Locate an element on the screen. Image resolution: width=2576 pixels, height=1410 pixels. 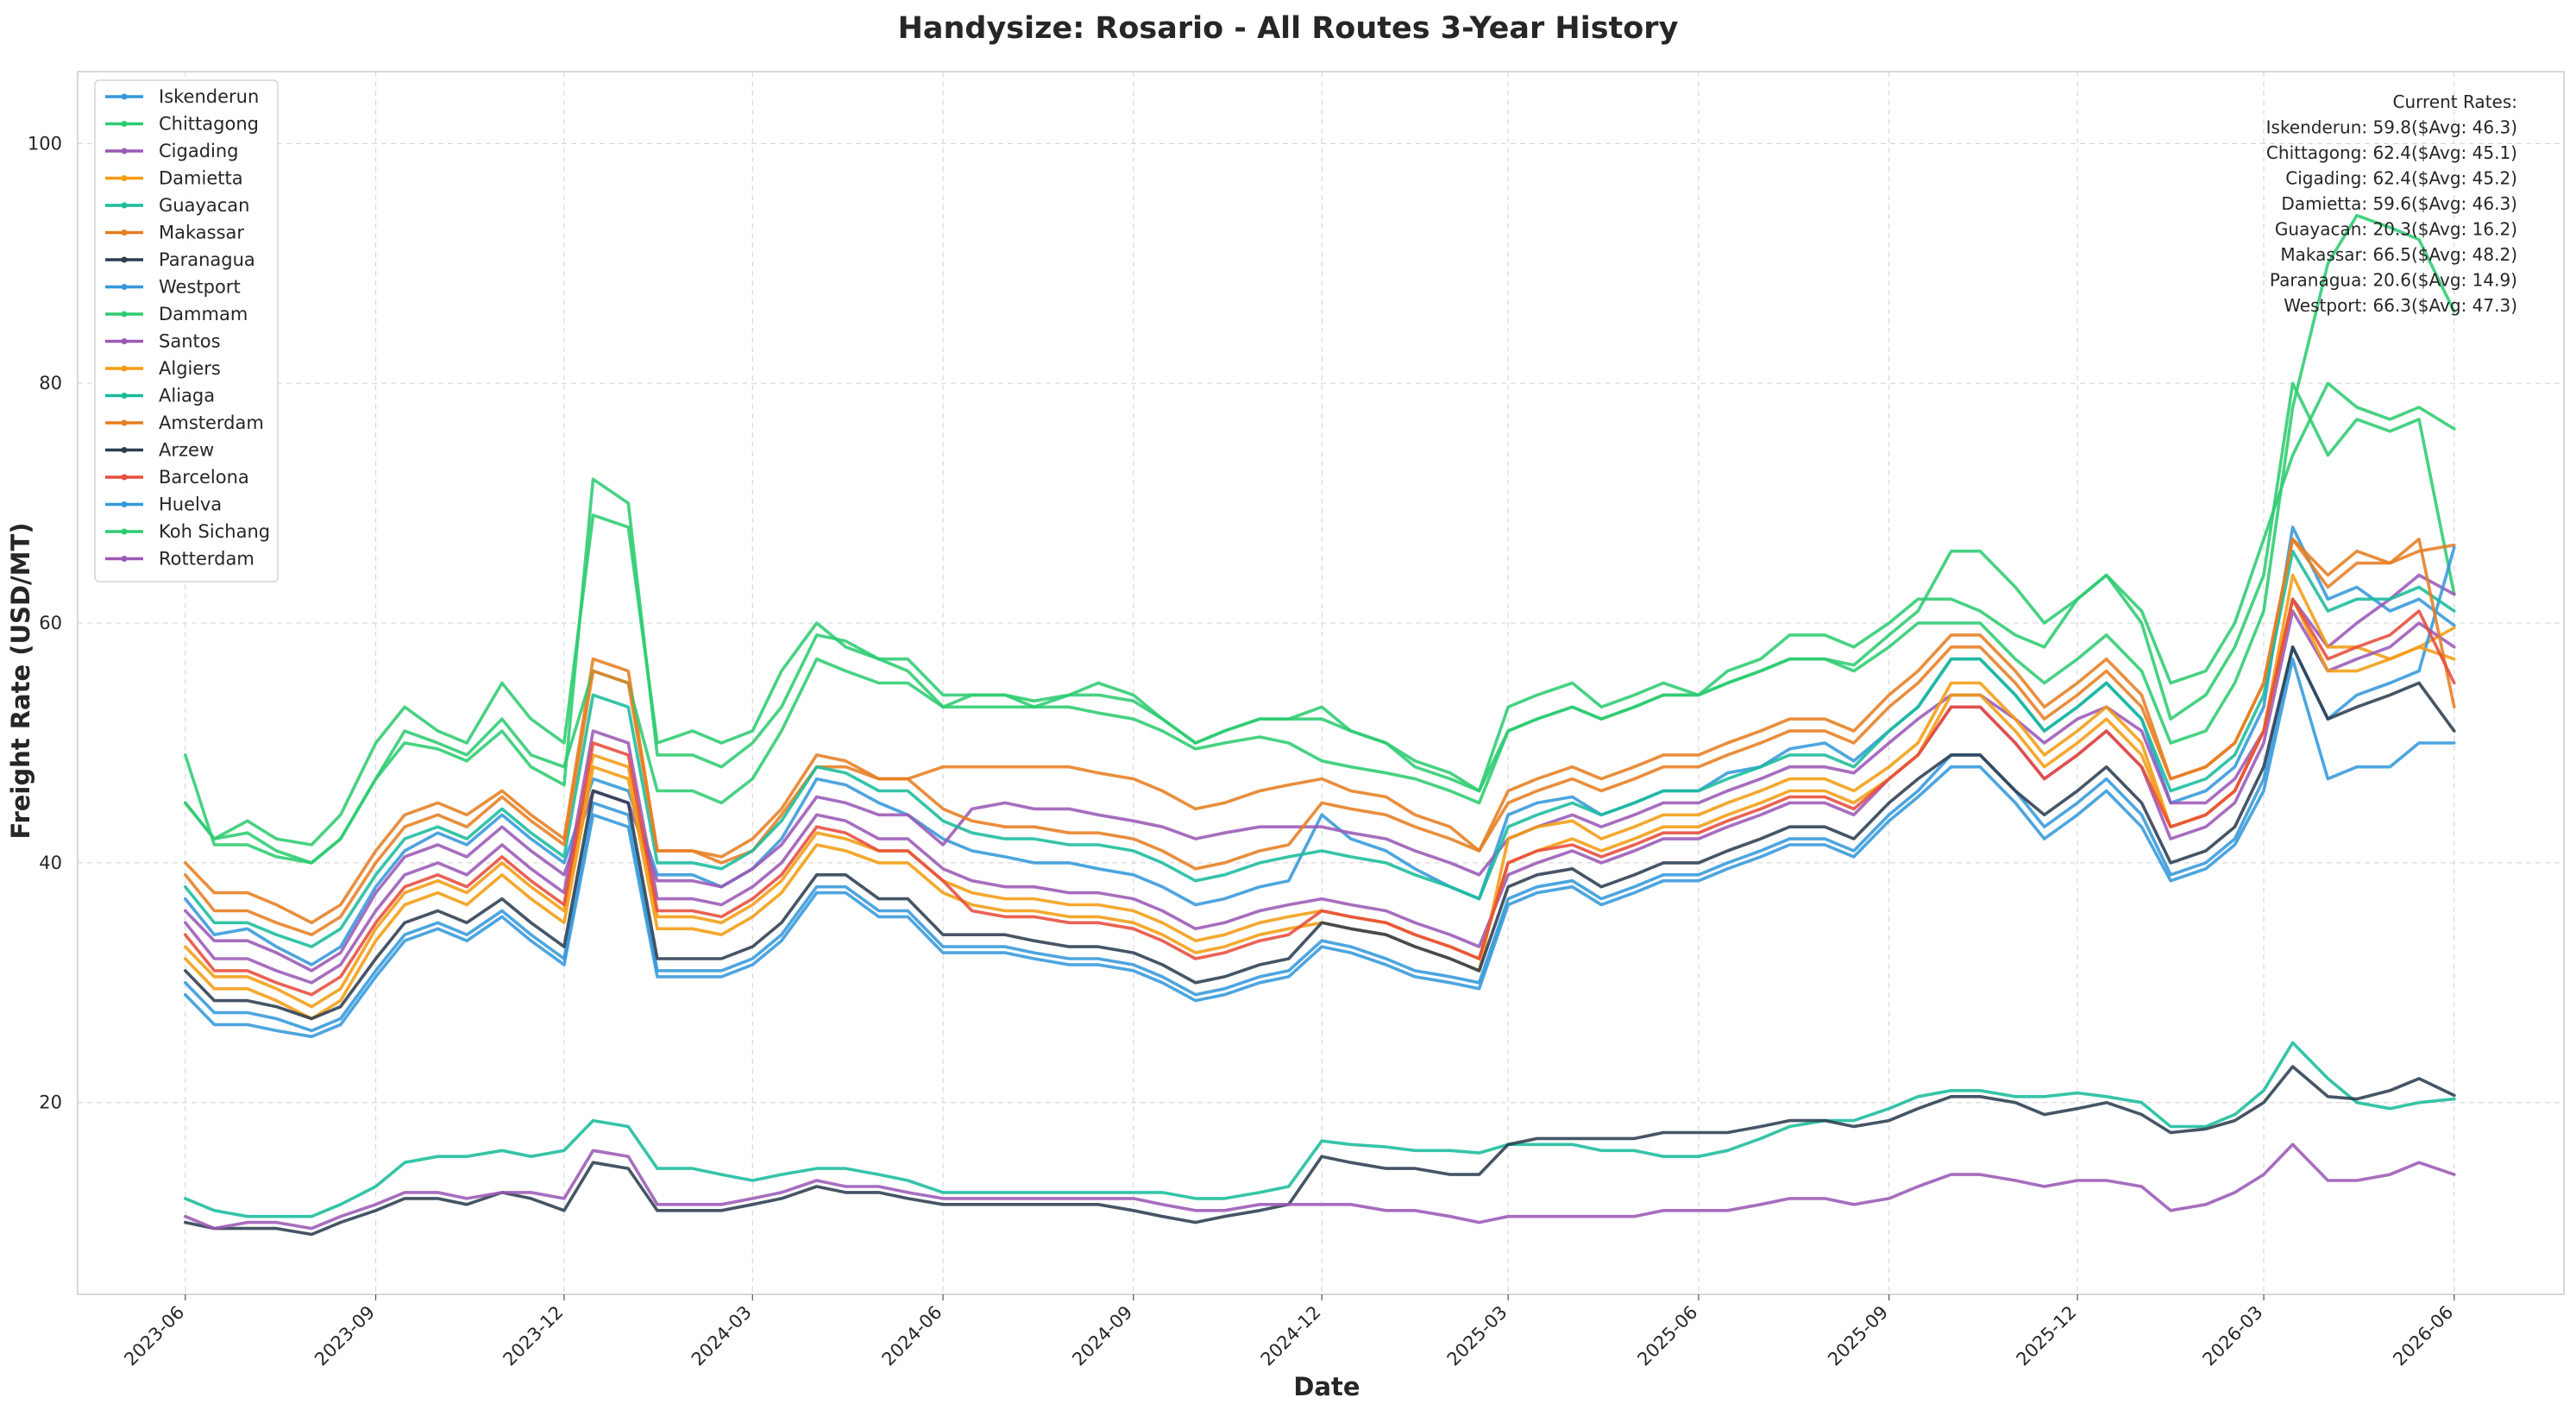
series-line-paranagua is located at coordinates (1320, 1151).